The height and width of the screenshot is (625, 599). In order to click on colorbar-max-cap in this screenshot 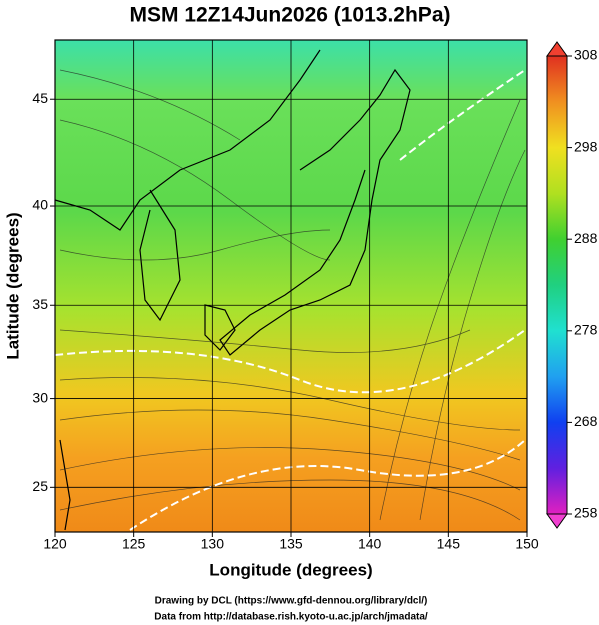, I will do `click(557, 49)`.